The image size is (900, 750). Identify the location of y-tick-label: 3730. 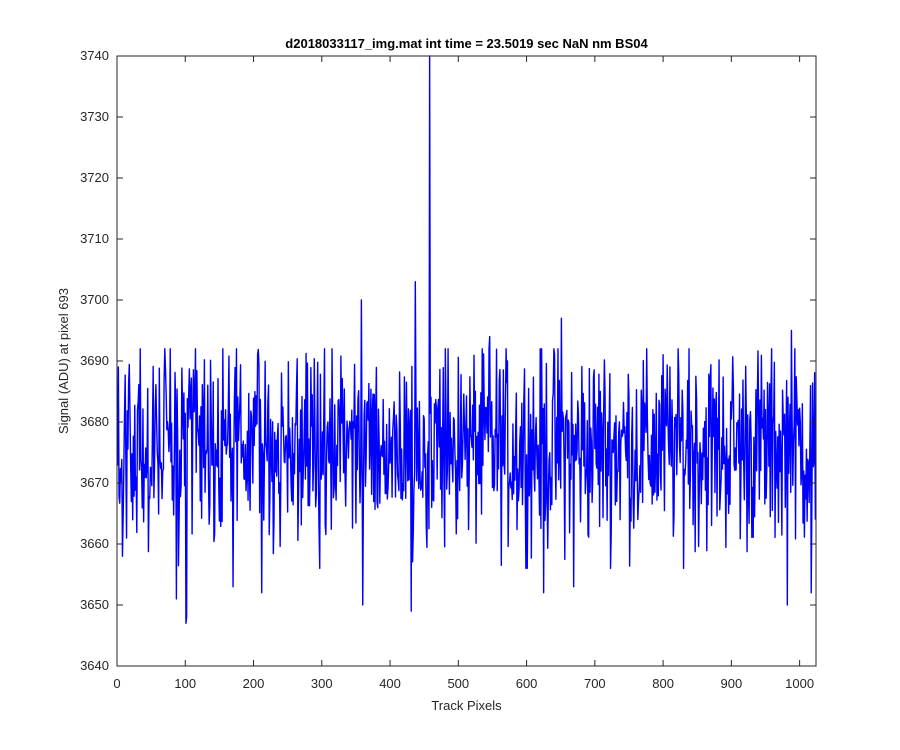
(94, 116).